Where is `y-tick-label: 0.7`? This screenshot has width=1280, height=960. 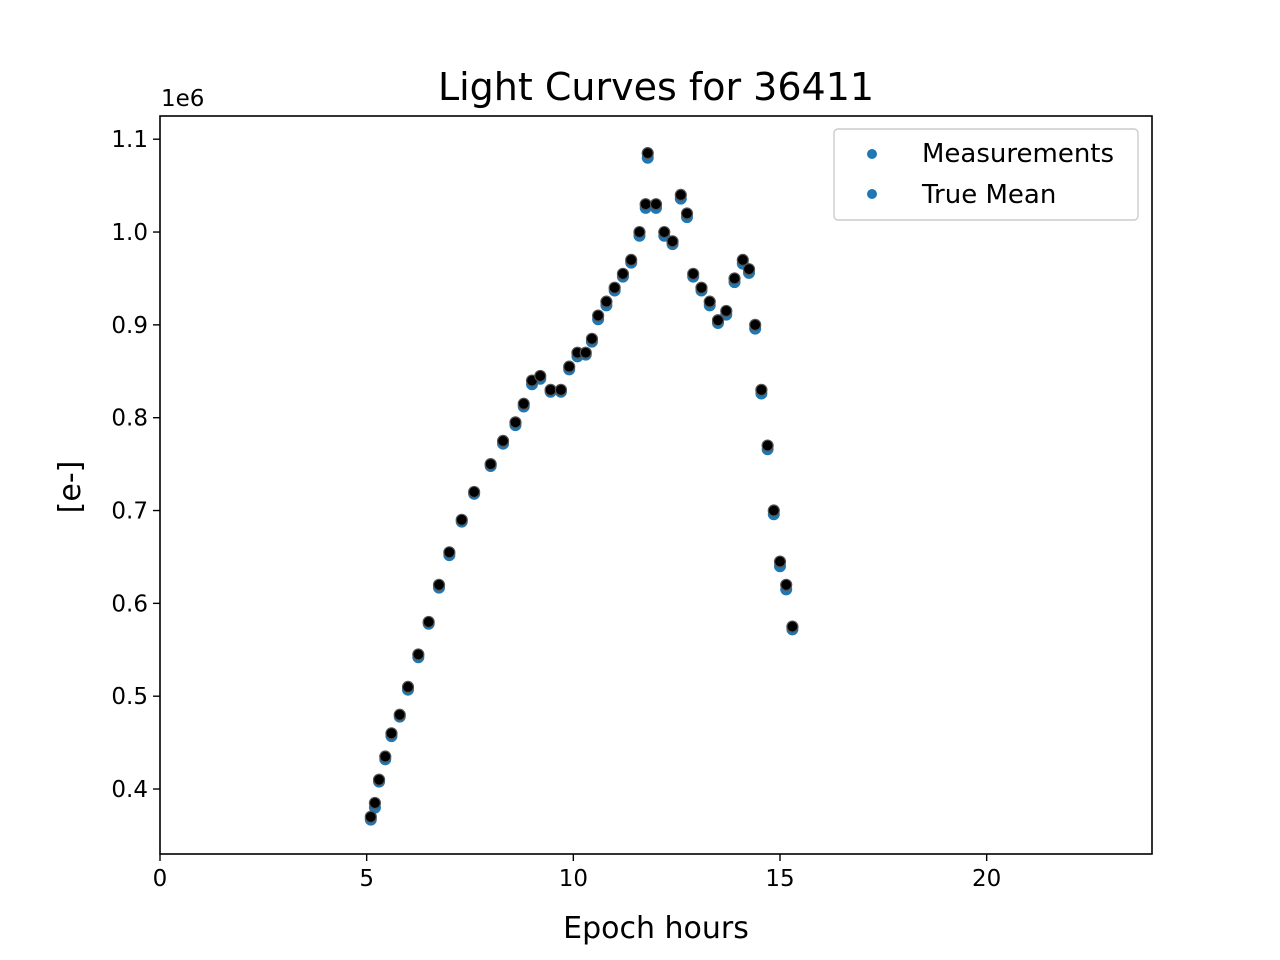
y-tick-label: 0.7 is located at coordinates (129, 512).